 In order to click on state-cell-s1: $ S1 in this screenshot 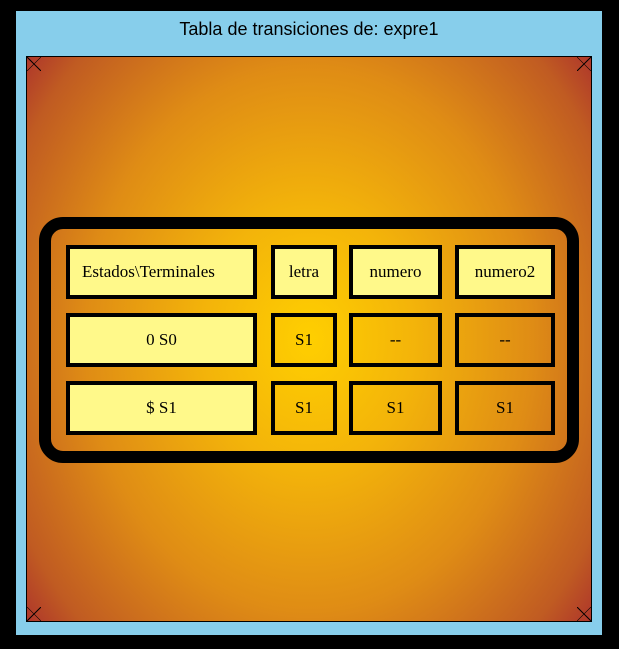, I will do `click(161, 408)`.